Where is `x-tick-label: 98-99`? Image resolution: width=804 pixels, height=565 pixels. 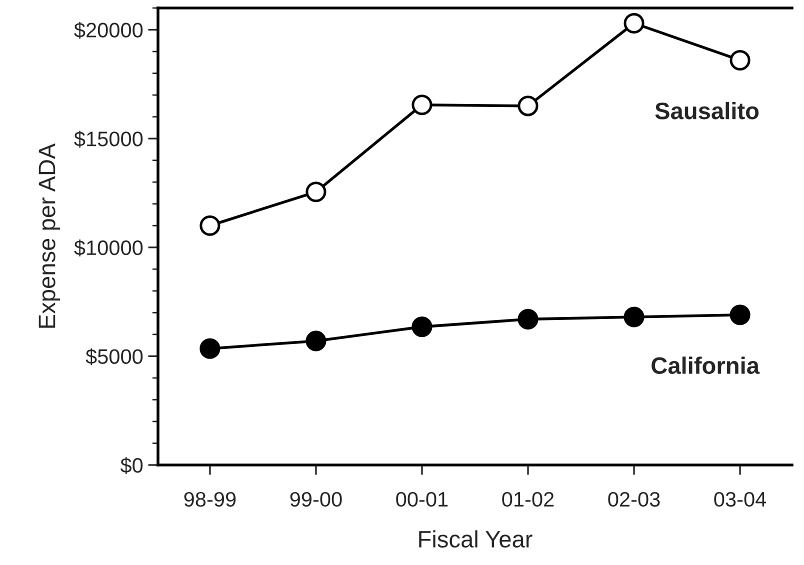 x-tick-label: 98-99 is located at coordinates (210, 499).